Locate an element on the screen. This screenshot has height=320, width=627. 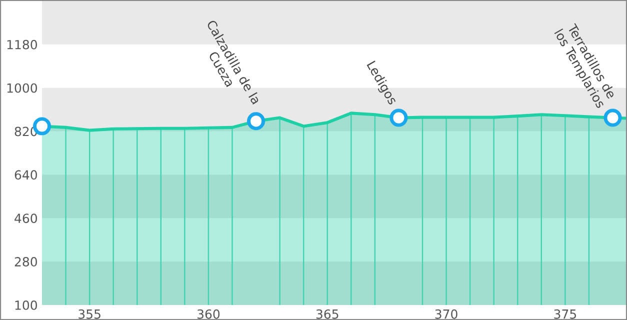
x-tick-label: 360 is located at coordinates (208, 314).